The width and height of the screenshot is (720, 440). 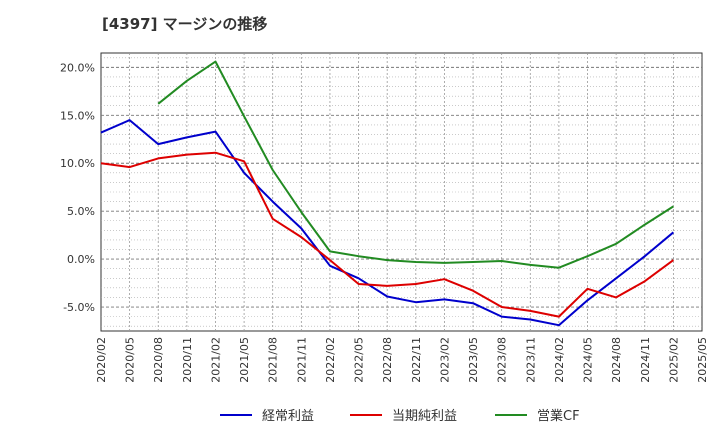 I want to click on x-tick-label: 2024/02, so click(x=559, y=360).